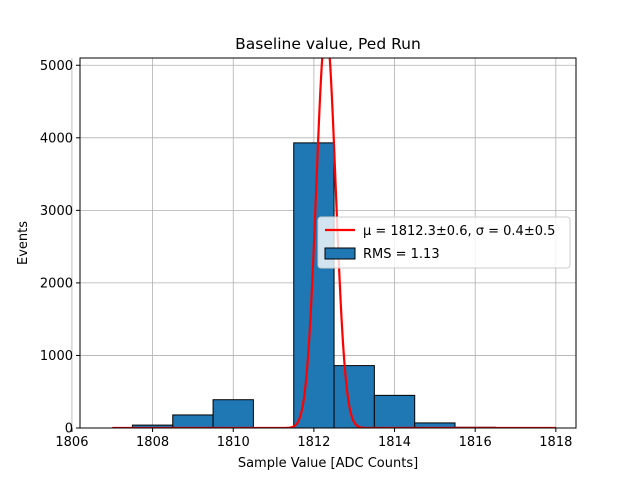 This screenshot has height=480, width=640. I want to click on y-tick-label: 3000, so click(56, 211).